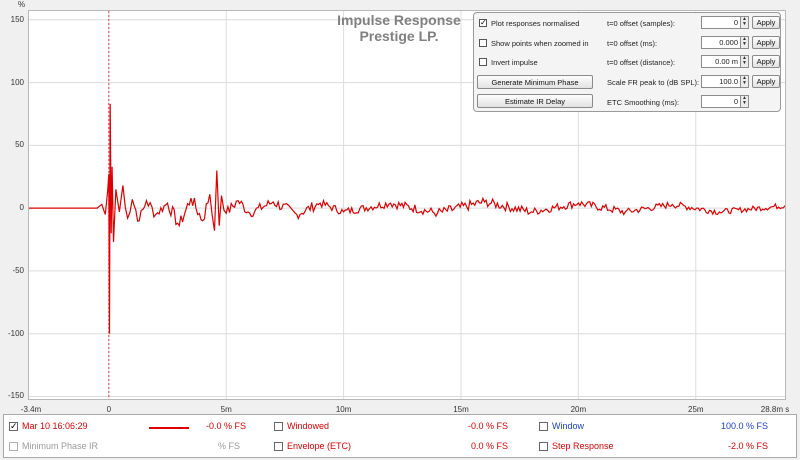 This screenshot has width=800, height=460. Describe the element at coordinates (15, 333) in the screenshot. I see `y-tick-label: -100` at that location.